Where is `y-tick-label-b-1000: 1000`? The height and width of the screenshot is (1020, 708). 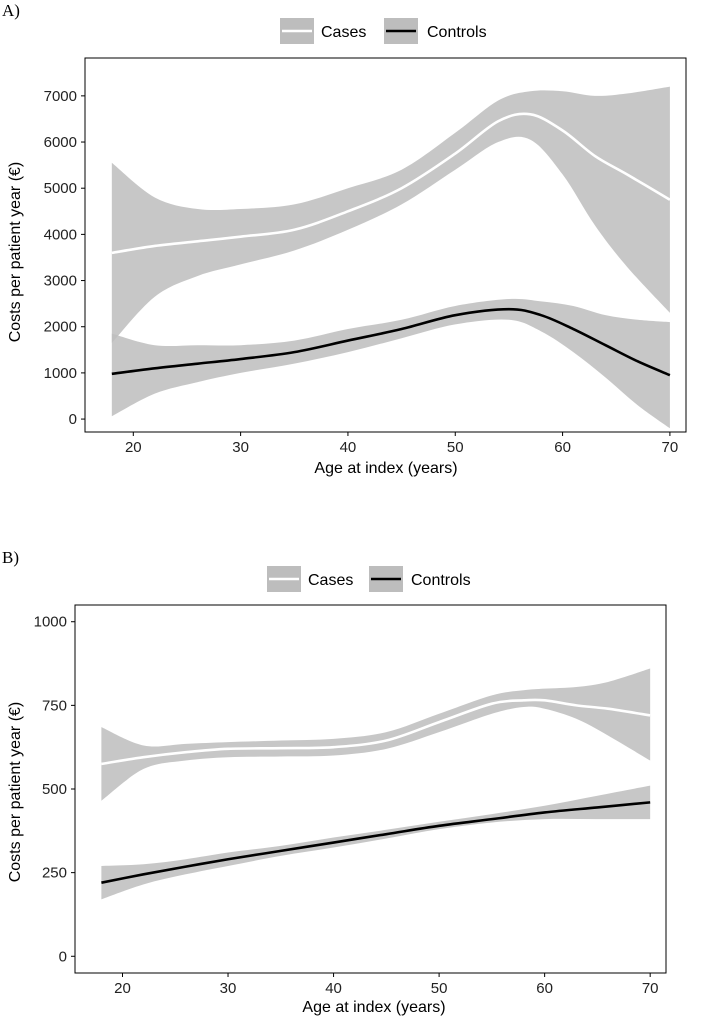 y-tick-label-b-1000: 1000 is located at coordinates (50, 622).